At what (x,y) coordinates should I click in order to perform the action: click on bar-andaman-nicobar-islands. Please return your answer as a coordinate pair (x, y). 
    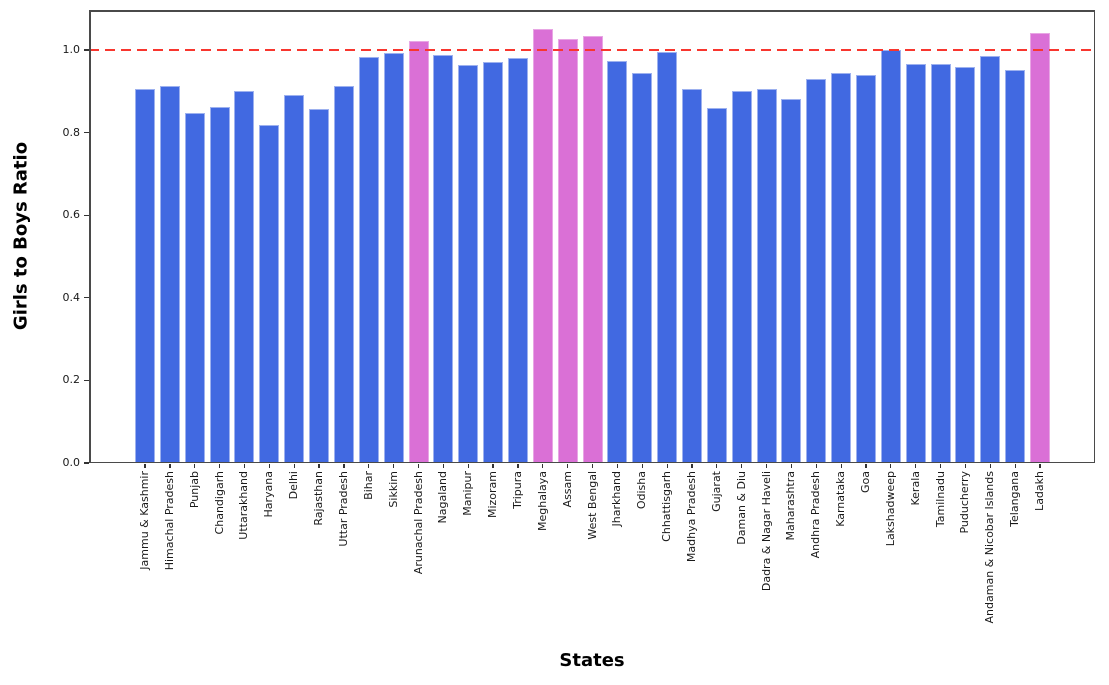
    Looking at the image, I should click on (990, 259).